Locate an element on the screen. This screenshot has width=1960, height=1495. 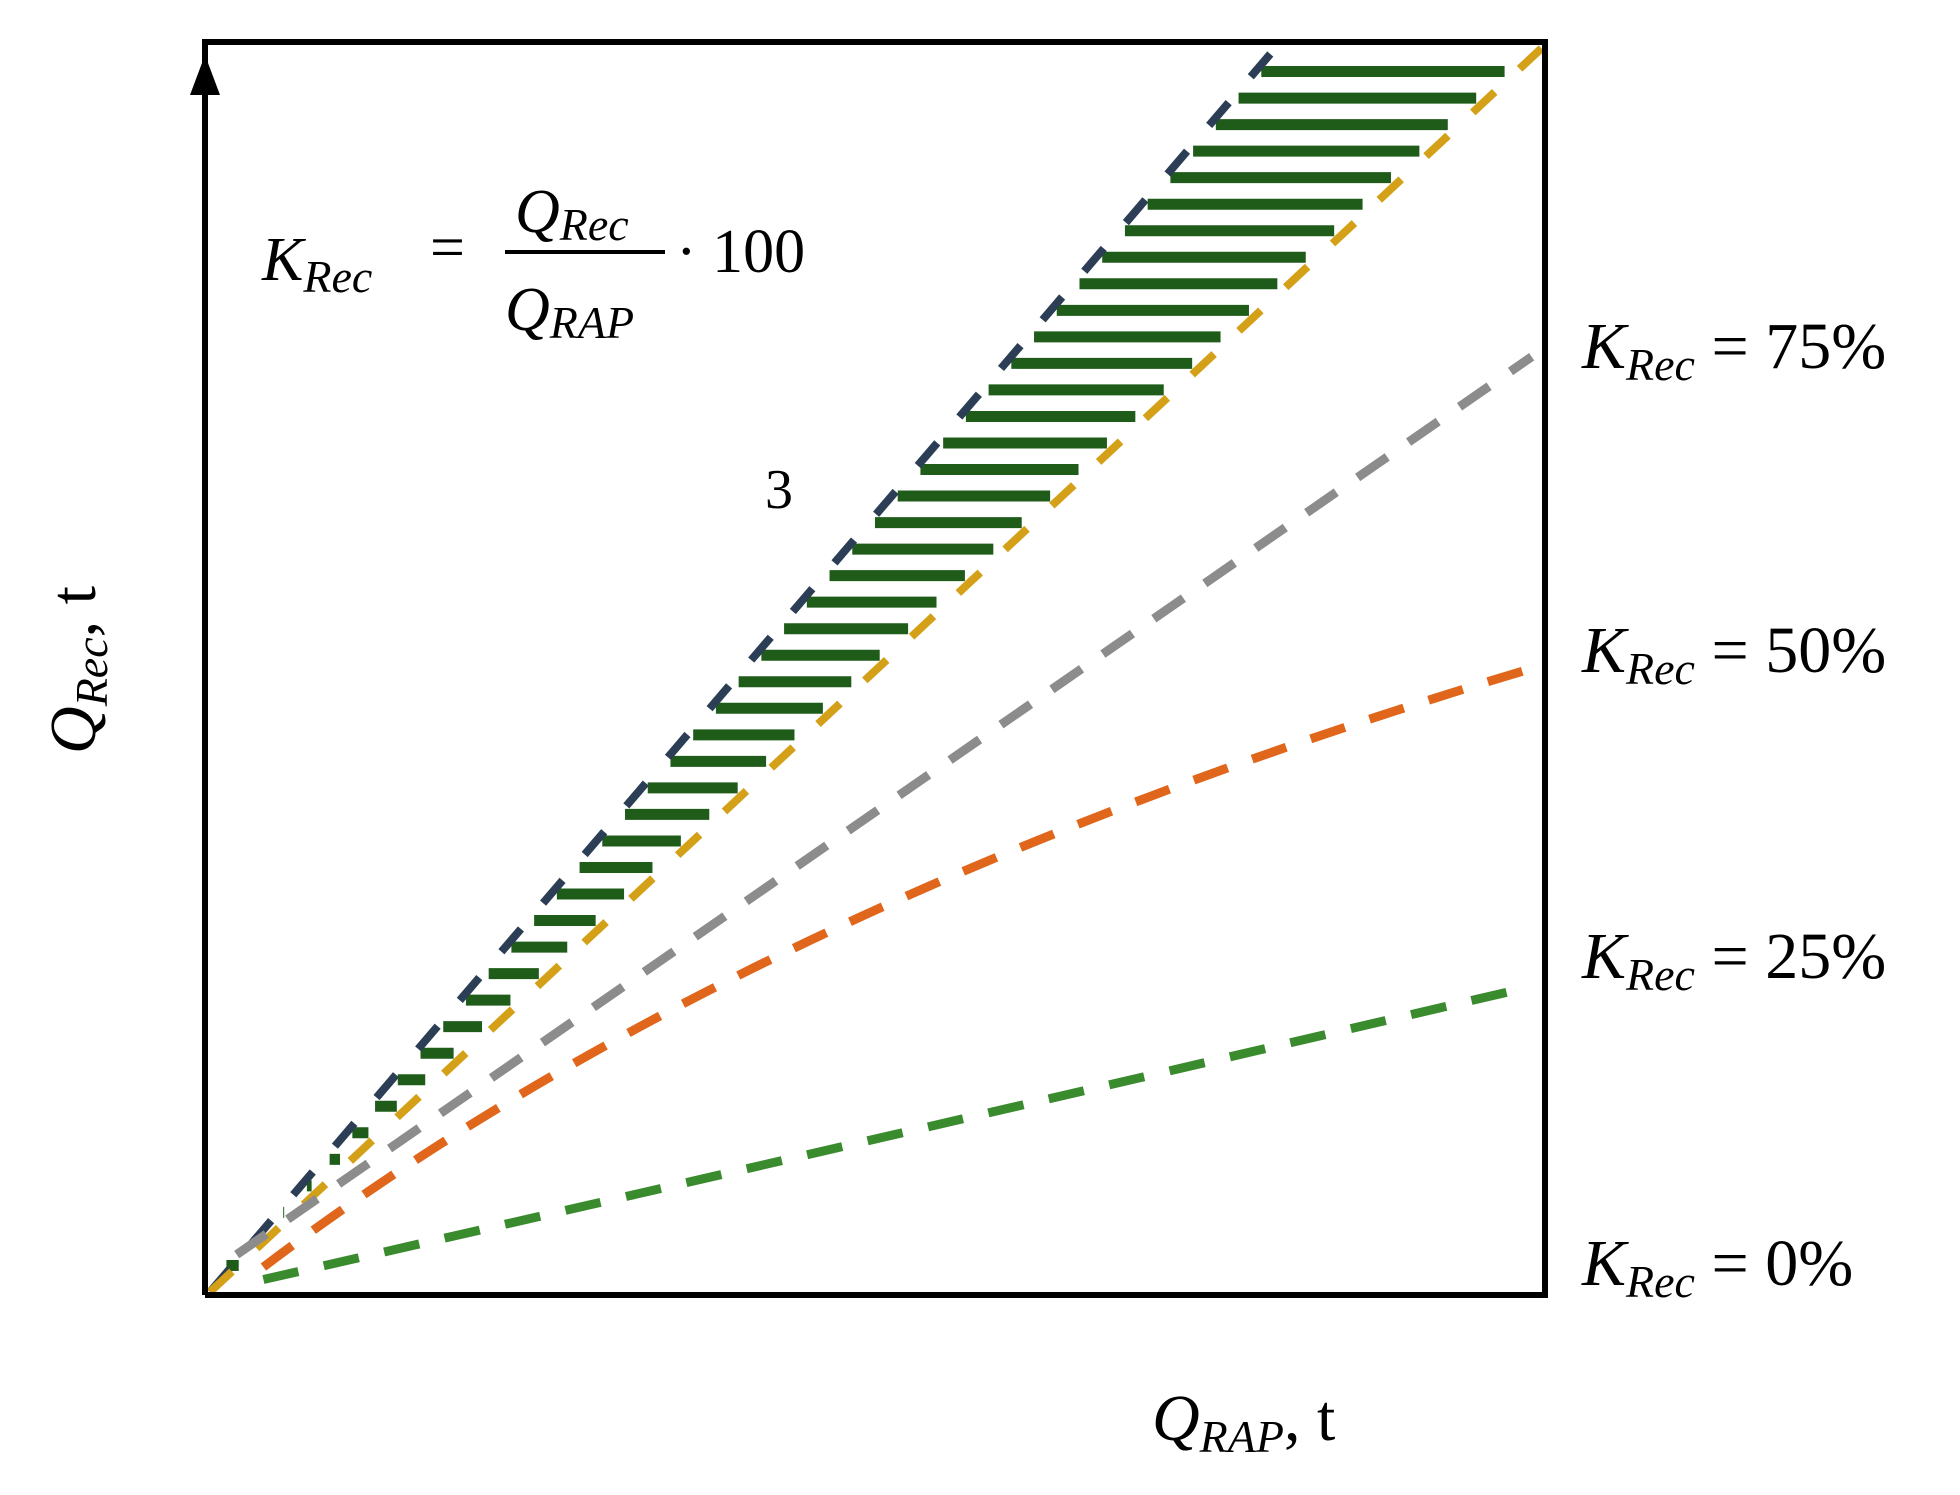
svg-text: QRAP is located at coordinates (569, 312).